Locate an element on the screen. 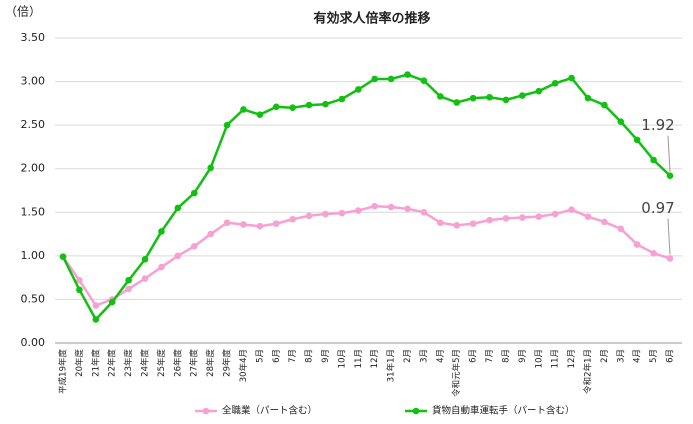 The image size is (693, 424). x-tick-label: 3月 is located at coordinates (621, 356).